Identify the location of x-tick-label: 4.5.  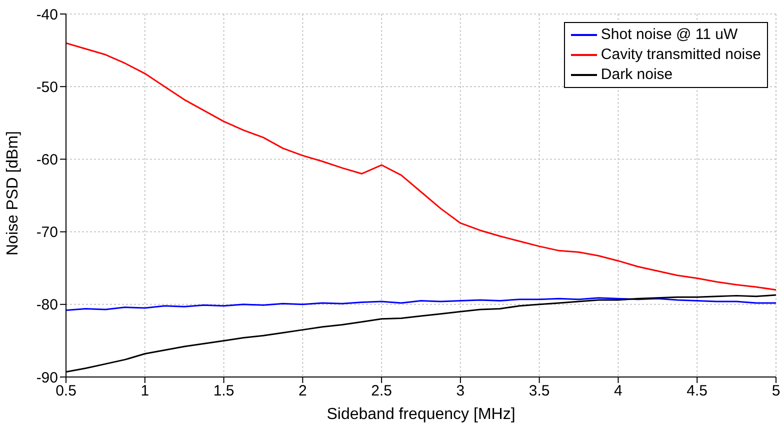
(697, 391).